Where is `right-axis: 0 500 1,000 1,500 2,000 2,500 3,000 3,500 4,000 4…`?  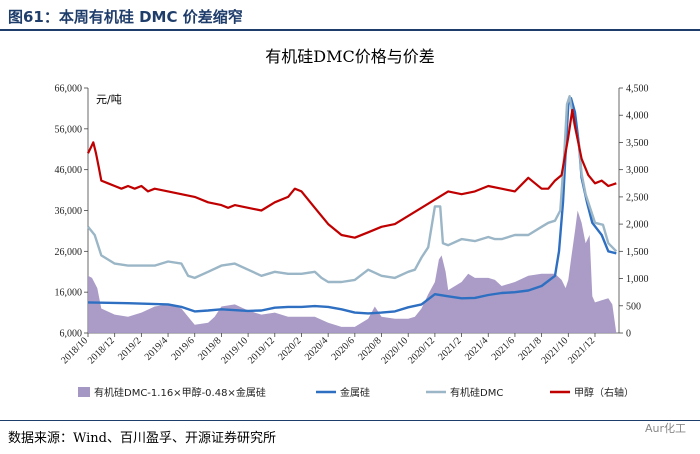
right-axis: 0 500 1,000 1,500 2,000 2,500 3,000 3,500 4,000 4… is located at coordinates (634, 212).